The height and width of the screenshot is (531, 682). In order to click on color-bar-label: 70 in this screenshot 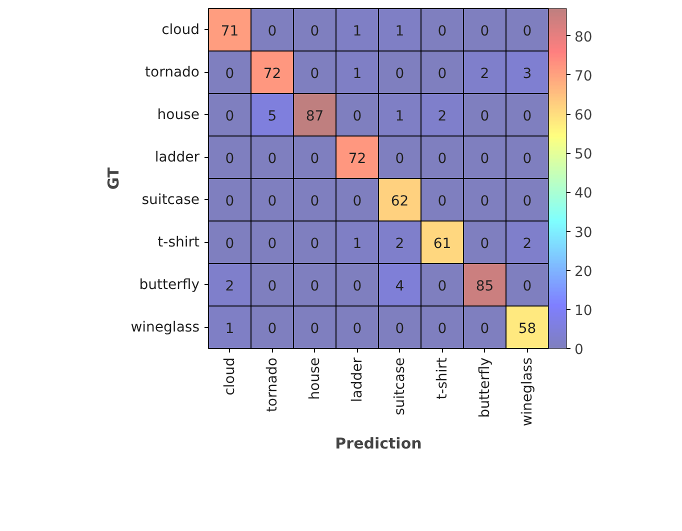, I will do `click(583, 76)`.